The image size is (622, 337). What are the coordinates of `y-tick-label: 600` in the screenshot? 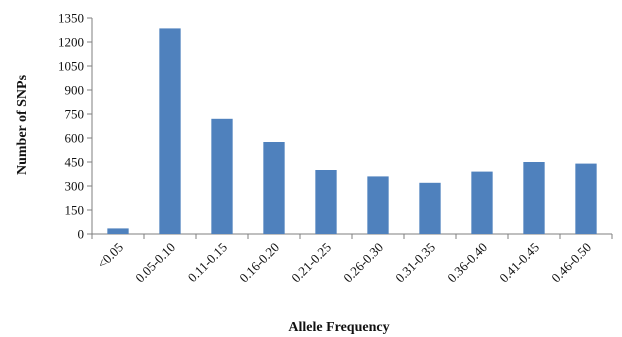 It's located at (75, 138).